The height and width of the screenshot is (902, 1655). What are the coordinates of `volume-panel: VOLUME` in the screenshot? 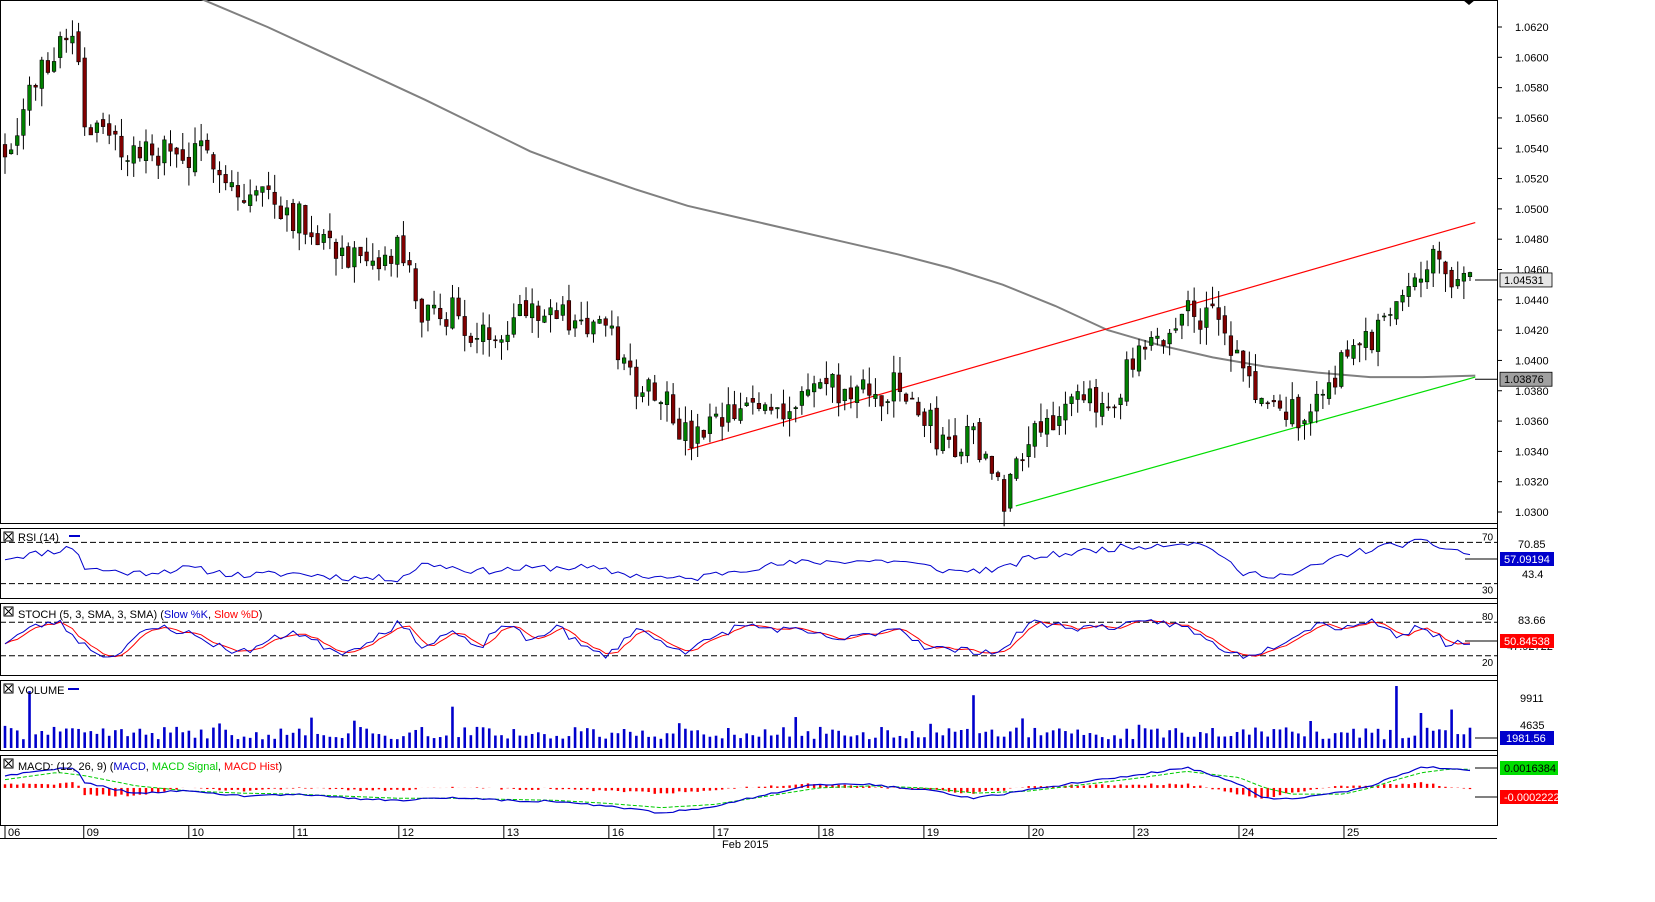 It's located at (737, 715).